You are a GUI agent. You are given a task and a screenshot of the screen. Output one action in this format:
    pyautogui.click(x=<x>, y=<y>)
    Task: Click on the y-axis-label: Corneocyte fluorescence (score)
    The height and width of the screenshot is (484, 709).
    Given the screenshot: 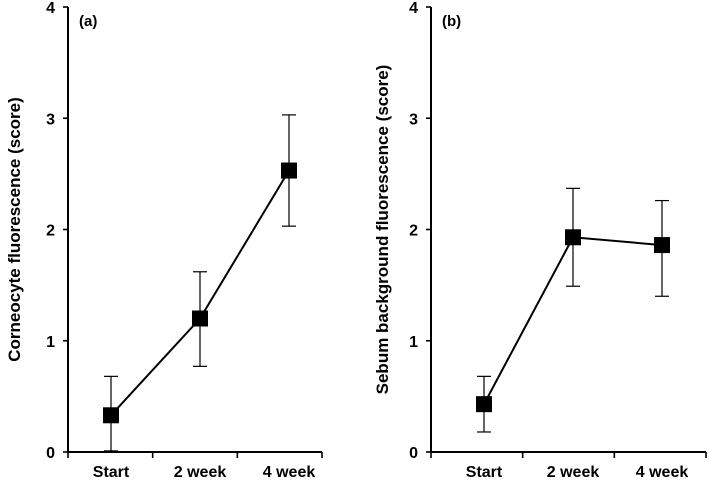 What is the action you would take?
    pyautogui.click(x=14, y=229)
    